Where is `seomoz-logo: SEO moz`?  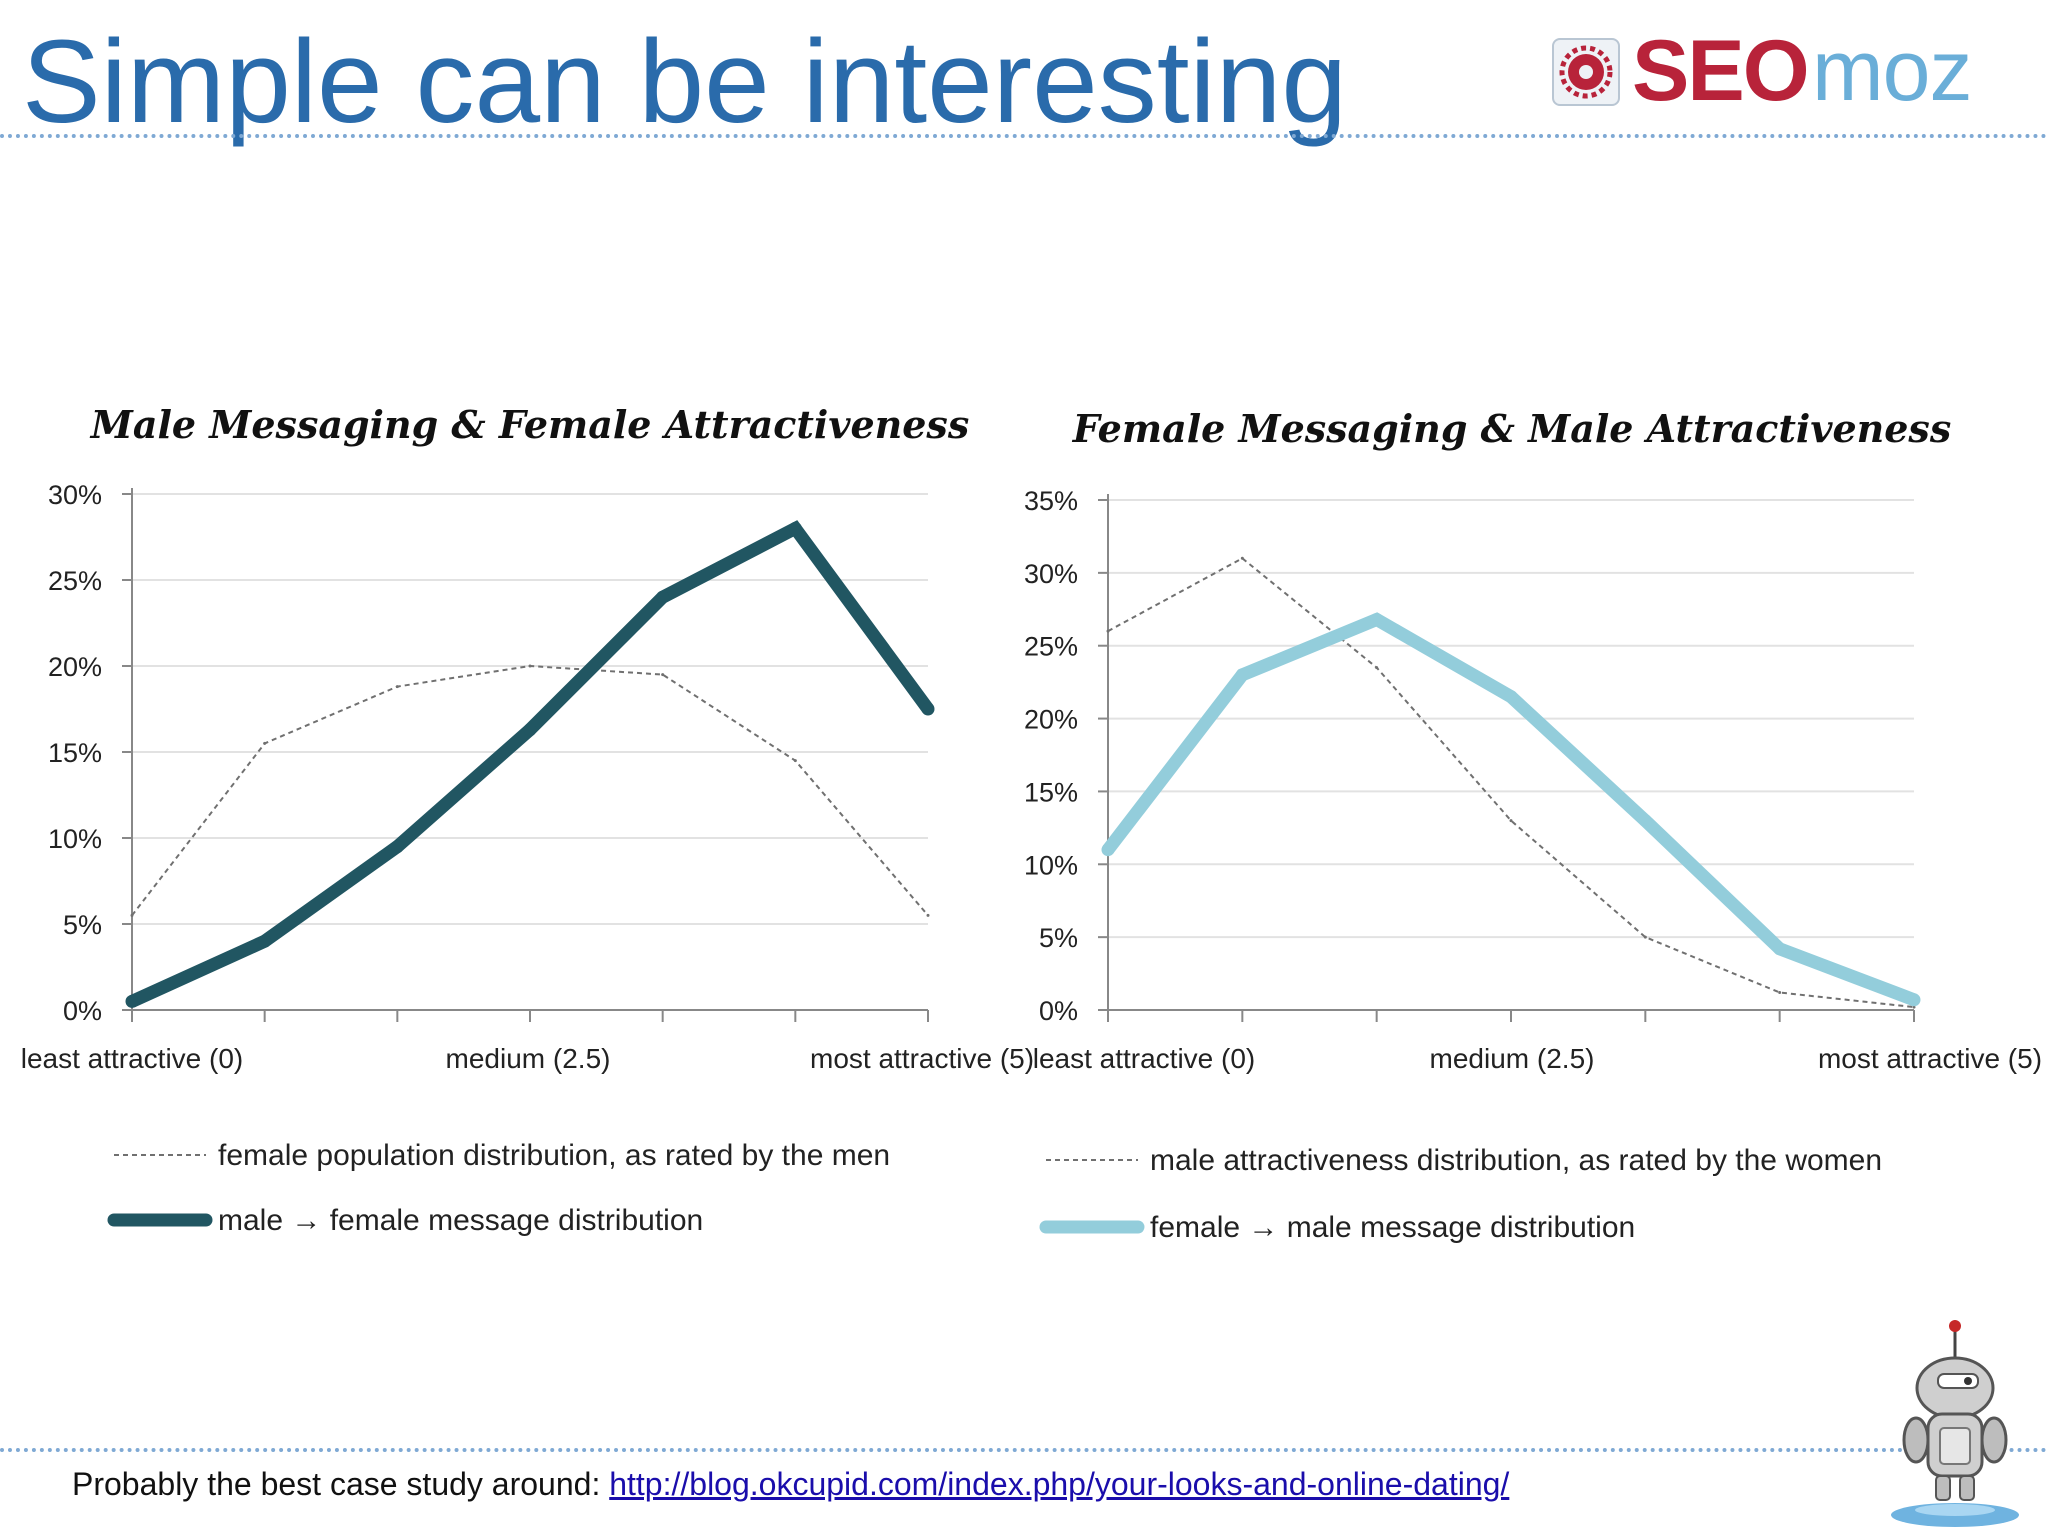 seomoz-logo: SEO moz is located at coordinates (1777, 71).